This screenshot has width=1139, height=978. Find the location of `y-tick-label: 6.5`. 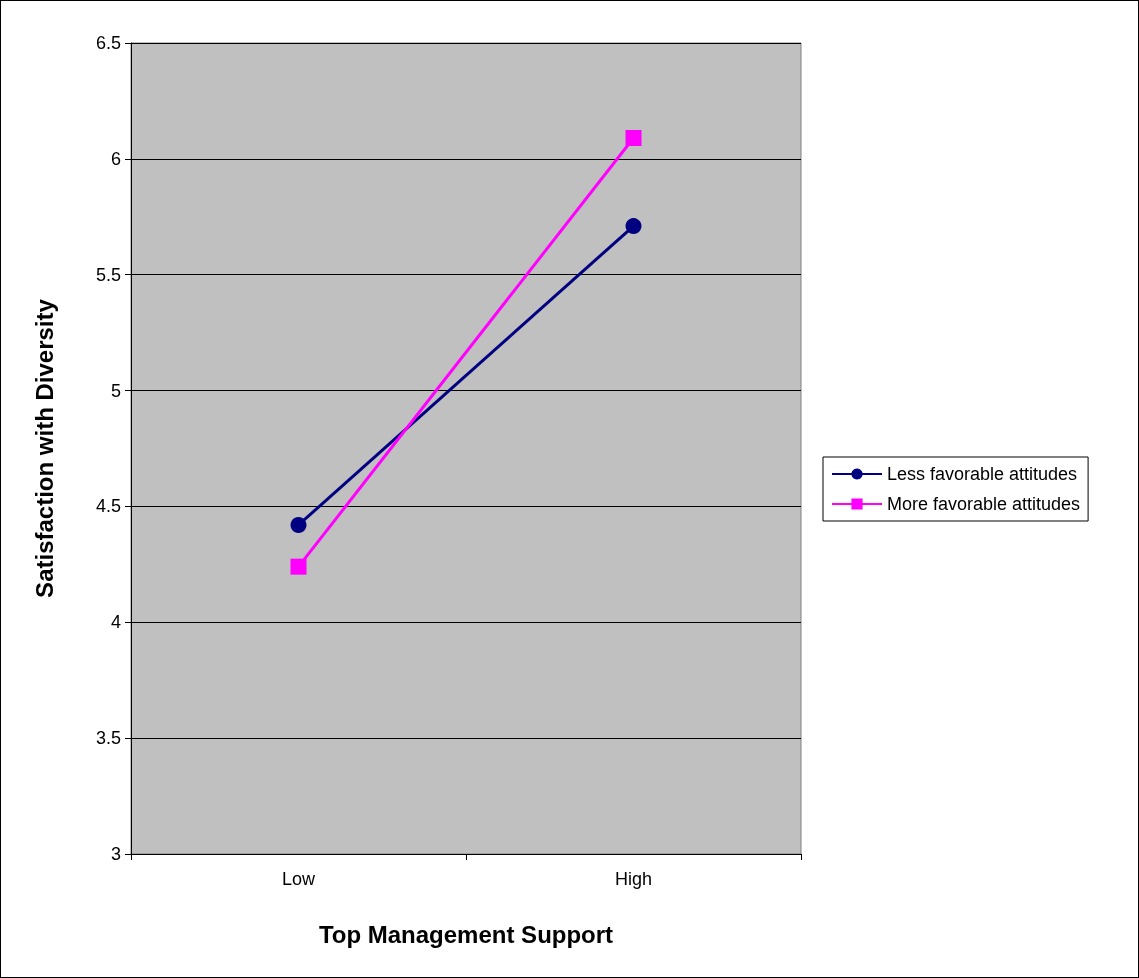

y-tick-label: 6.5 is located at coordinates (108, 43).